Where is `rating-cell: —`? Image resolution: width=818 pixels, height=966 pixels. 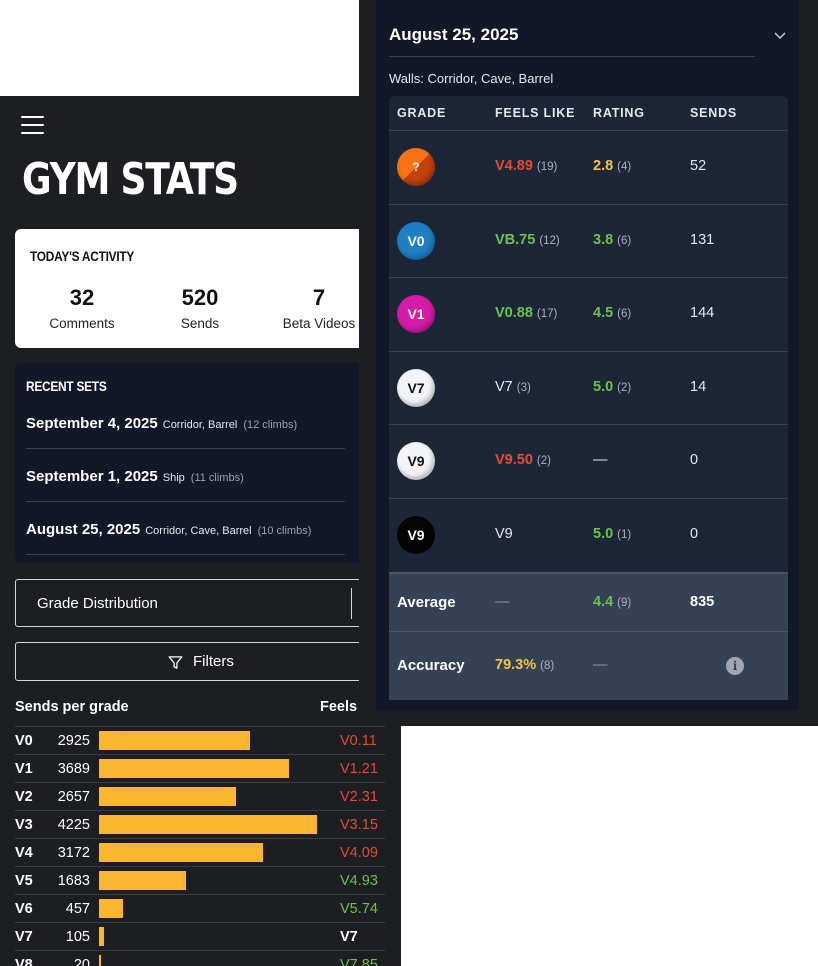 rating-cell: — is located at coordinates (602, 460).